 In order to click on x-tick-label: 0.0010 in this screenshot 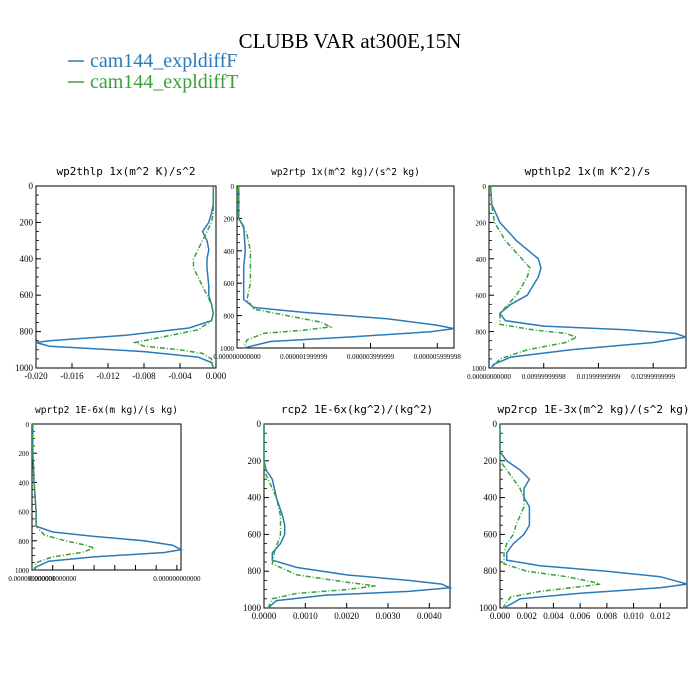, I will do `click(305, 616)`.